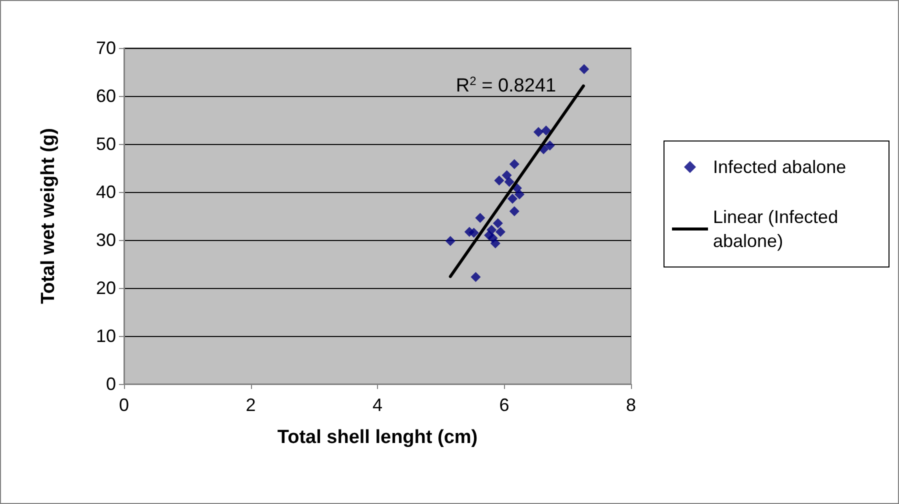 Image resolution: width=899 pixels, height=504 pixels. I want to click on y-tick-label: 30, so click(106, 240).